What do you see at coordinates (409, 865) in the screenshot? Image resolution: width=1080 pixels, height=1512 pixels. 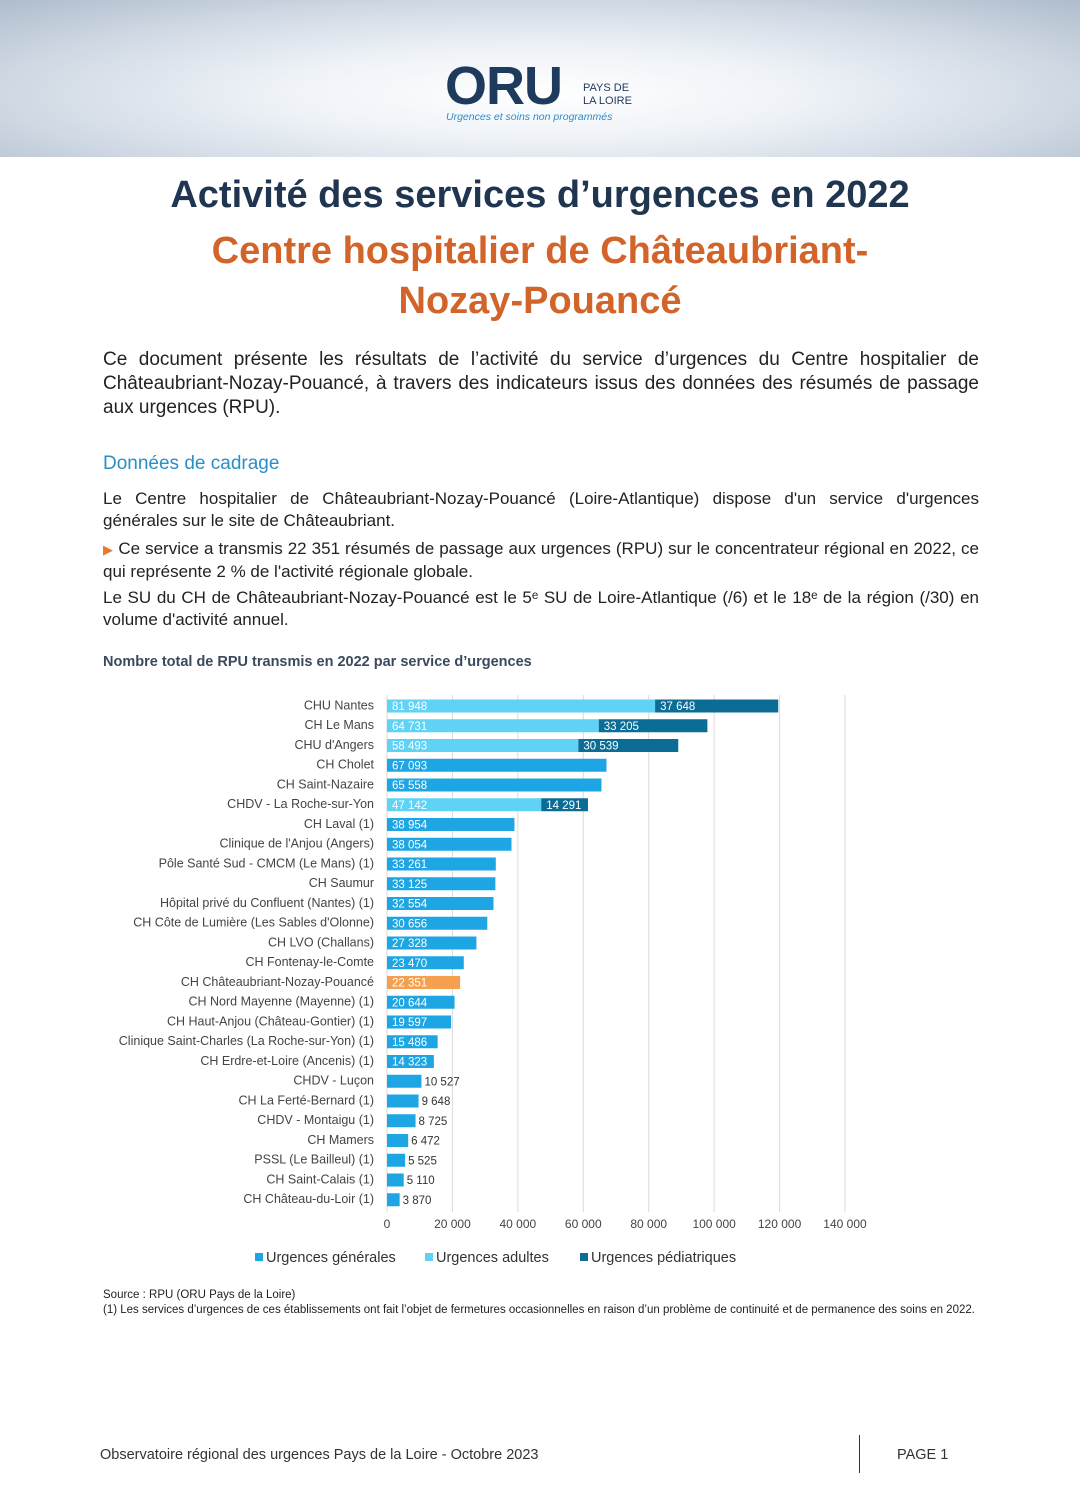 I see `value-label: 33 261` at bounding box center [409, 865].